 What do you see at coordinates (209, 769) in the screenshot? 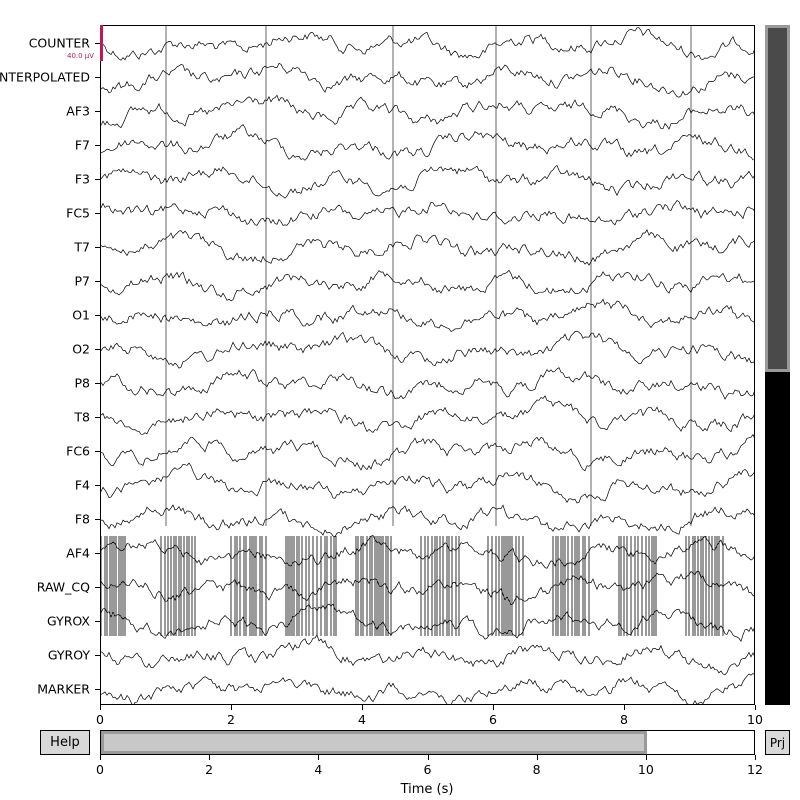
I see `scroll-axis-tick-label: 2` at bounding box center [209, 769].